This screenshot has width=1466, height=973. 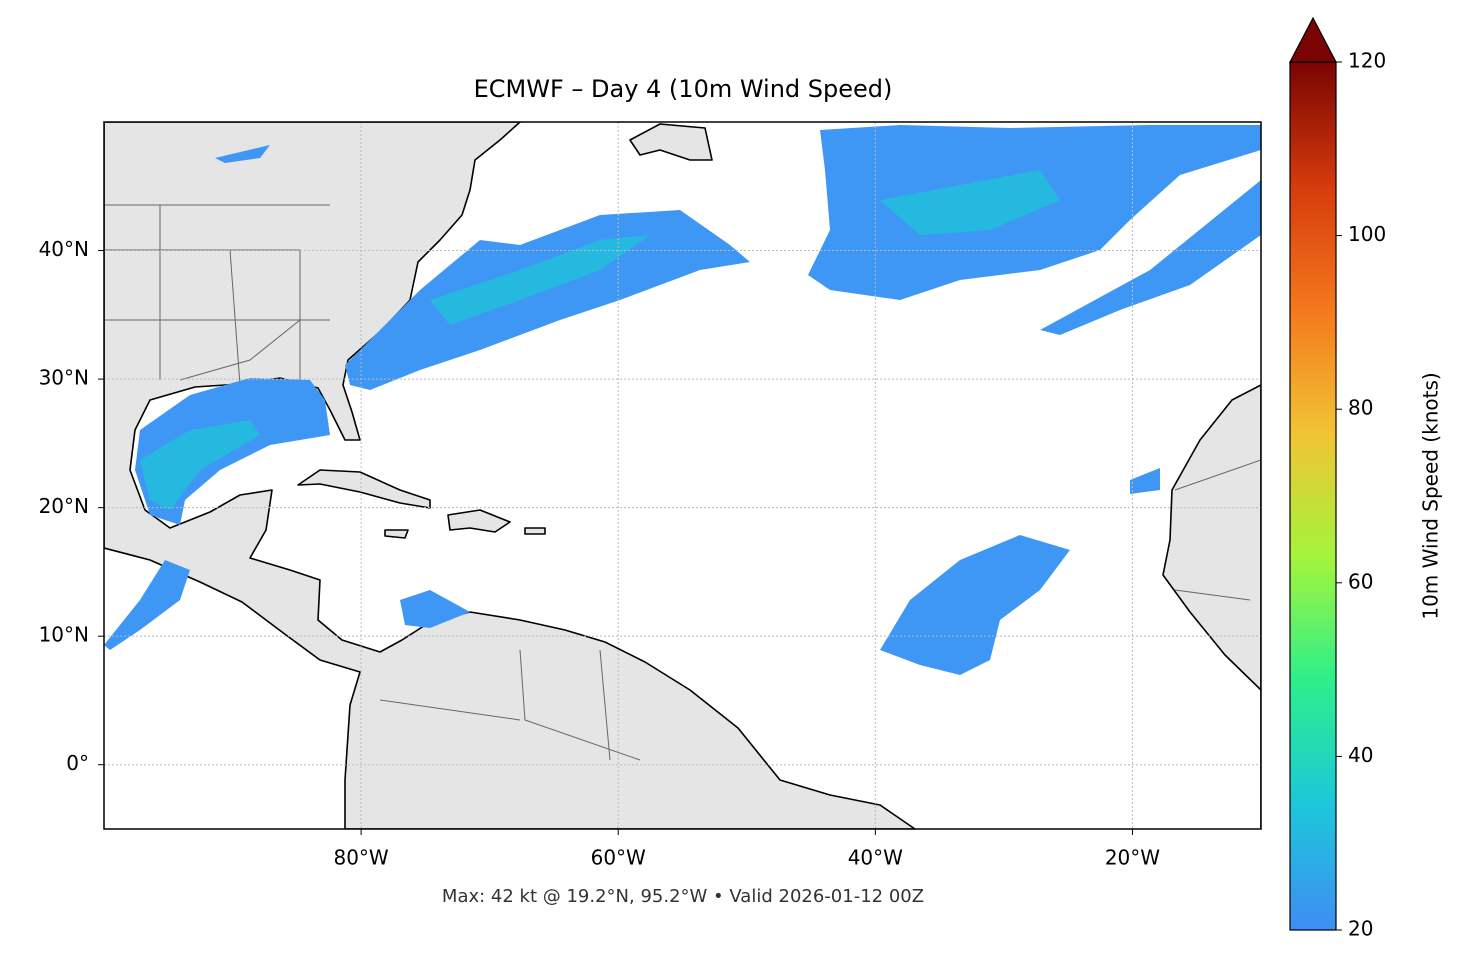 What do you see at coordinates (535, 531) in the screenshot?
I see `puerto-rico` at bounding box center [535, 531].